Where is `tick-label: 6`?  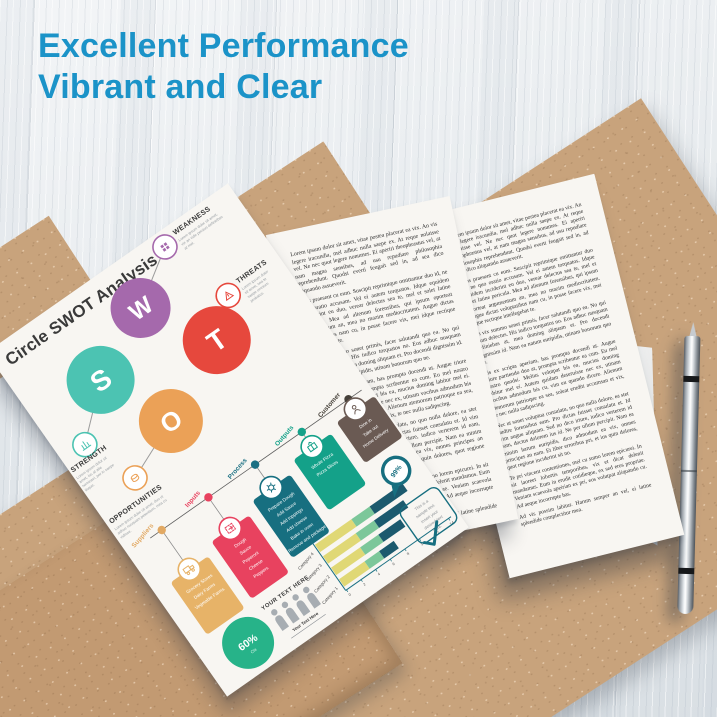
tick-label: 6 is located at coordinates (394, 564).